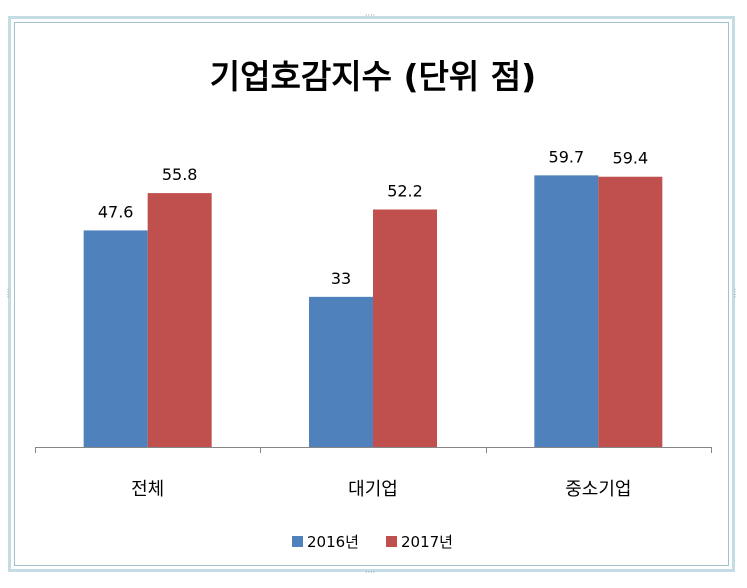  Describe the element at coordinates (370, 15) in the screenshot. I see `resize-handle-top: ····` at that location.